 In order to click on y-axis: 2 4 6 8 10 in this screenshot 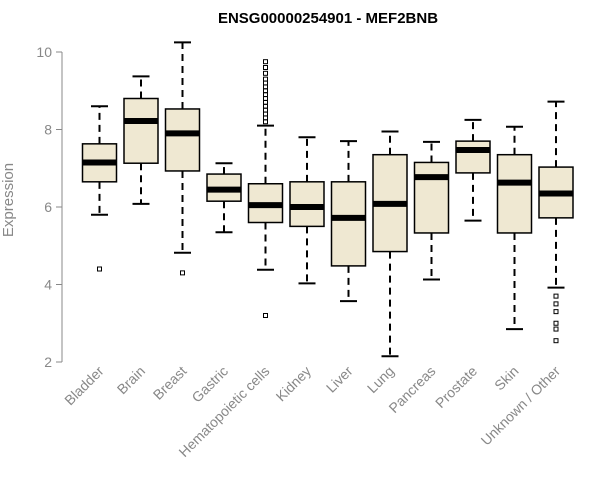, I will do `click(49, 207)`.